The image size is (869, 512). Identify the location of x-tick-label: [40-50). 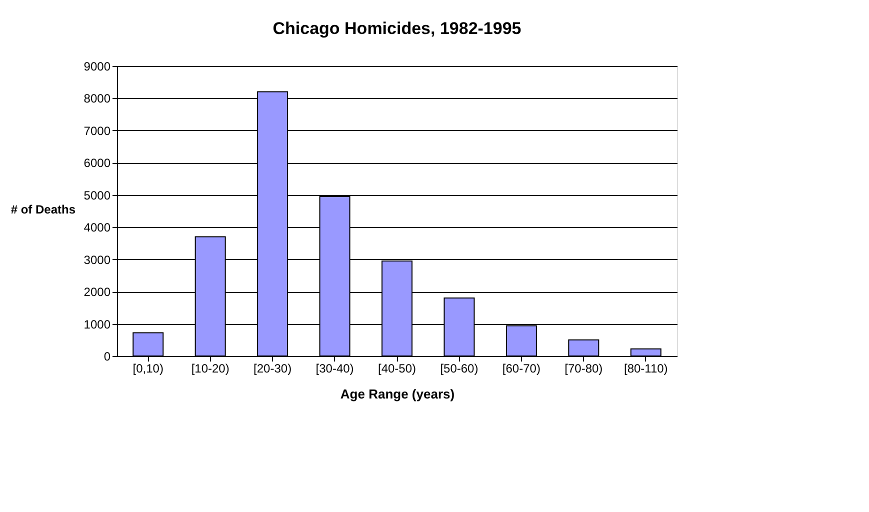
(397, 369).